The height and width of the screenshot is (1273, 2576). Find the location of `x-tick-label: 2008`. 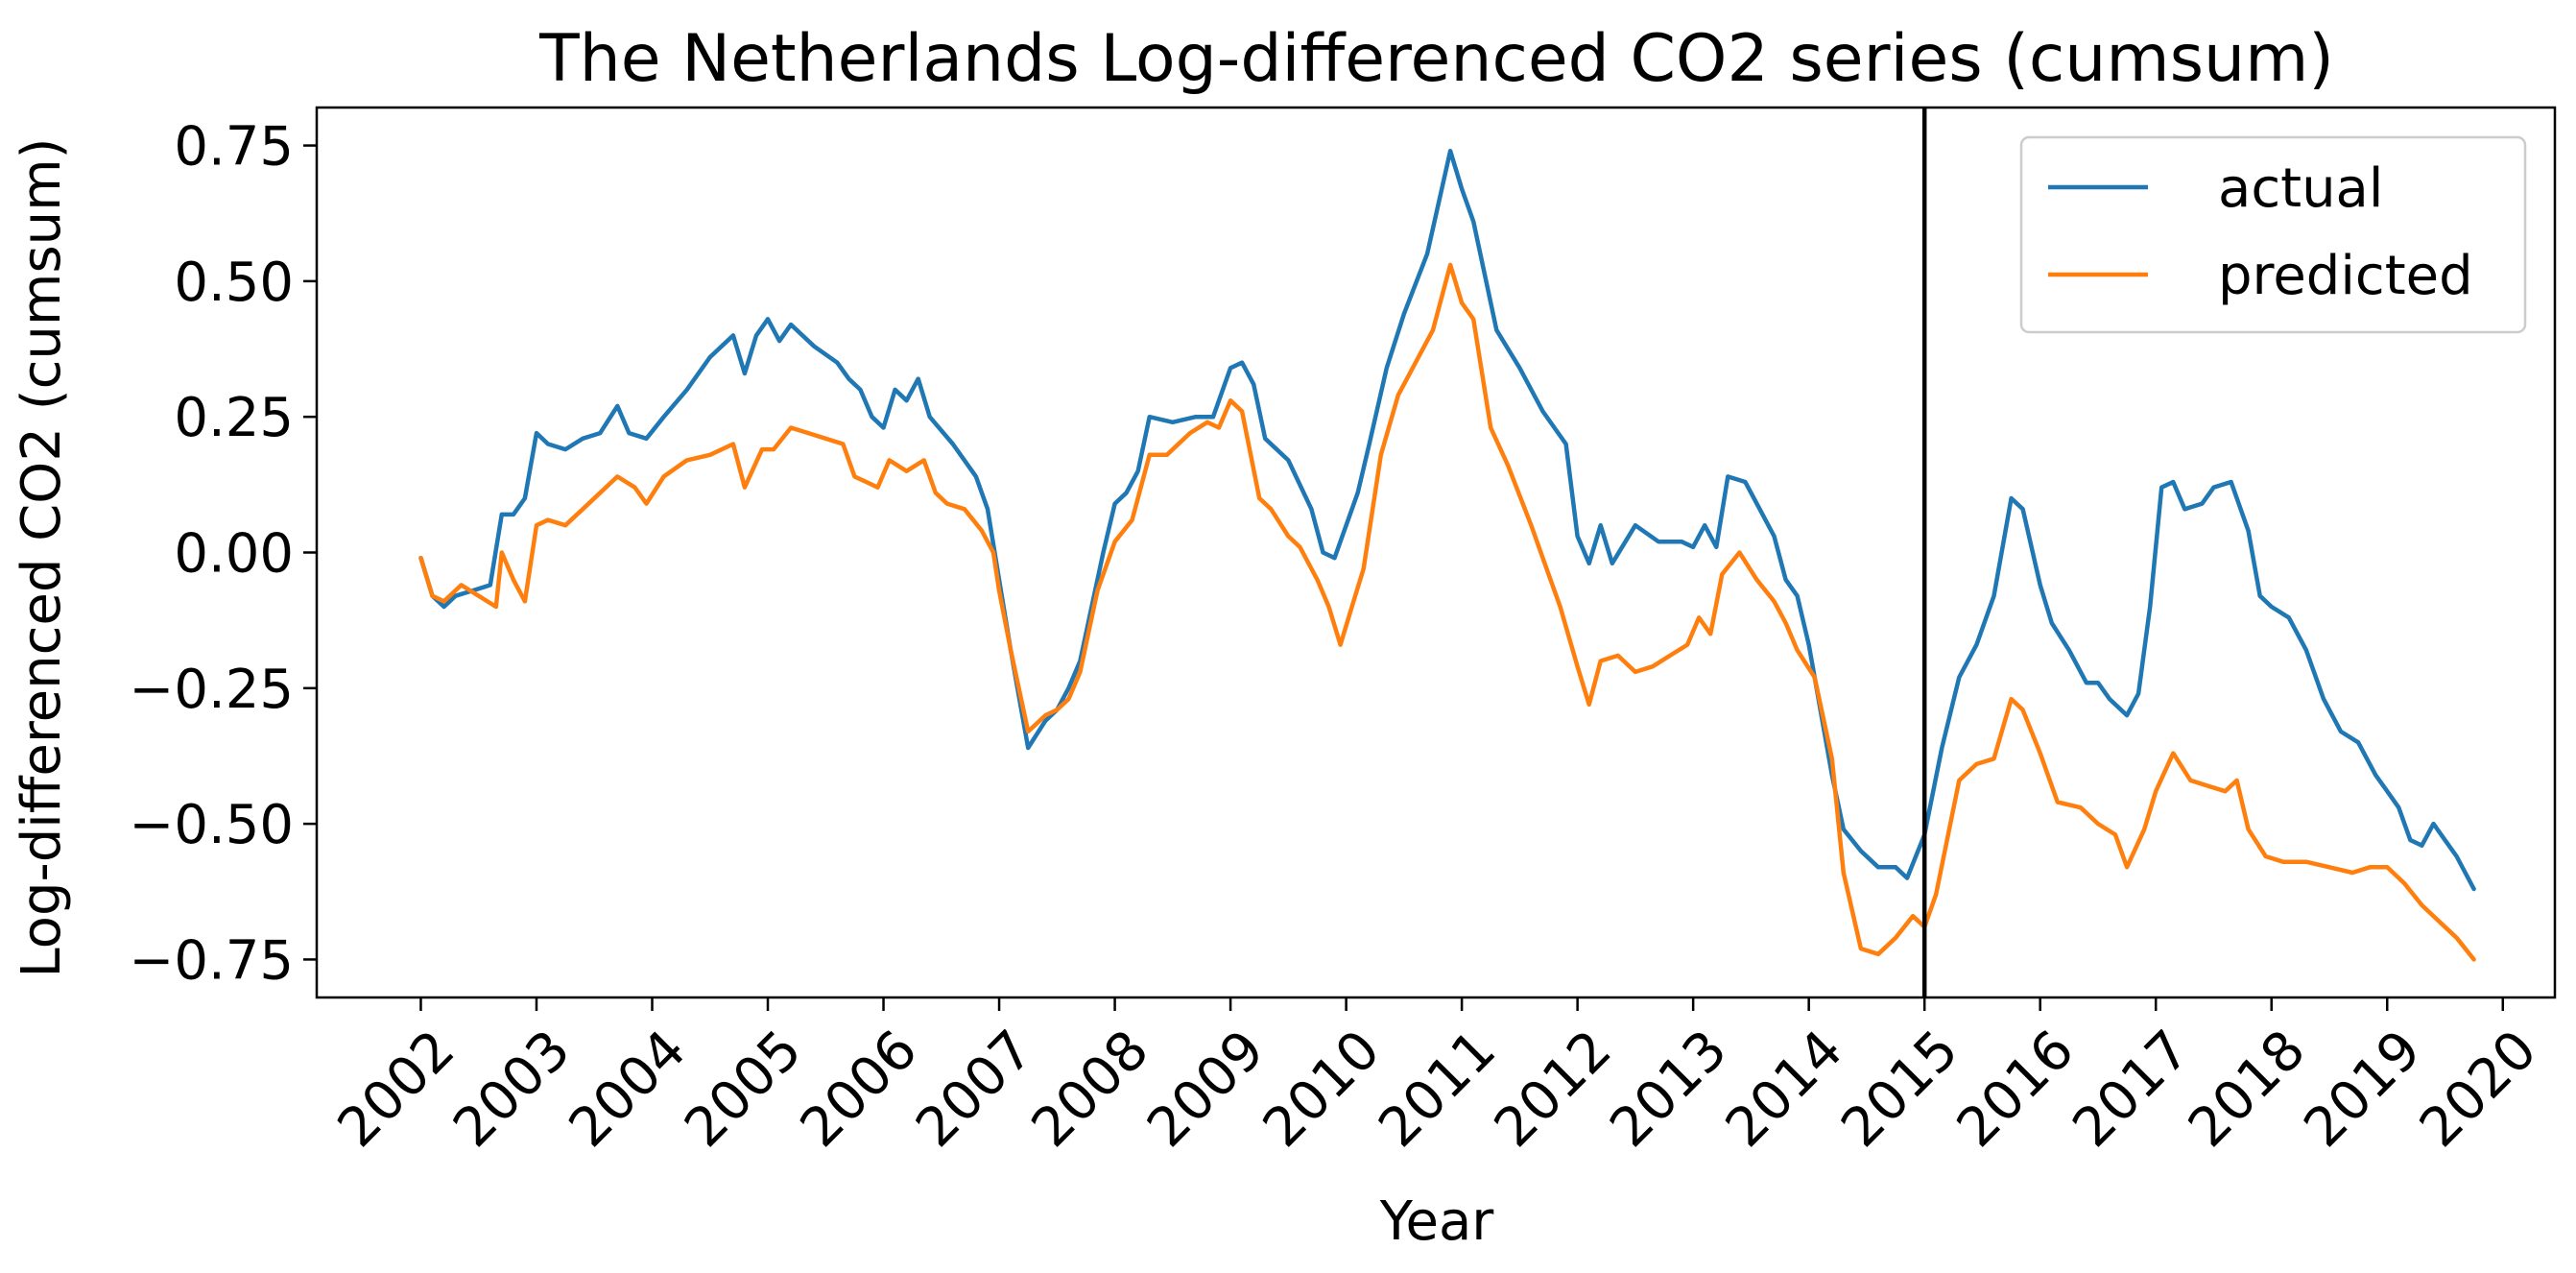

x-tick-label: 2008 is located at coordinates (1090, 1089).